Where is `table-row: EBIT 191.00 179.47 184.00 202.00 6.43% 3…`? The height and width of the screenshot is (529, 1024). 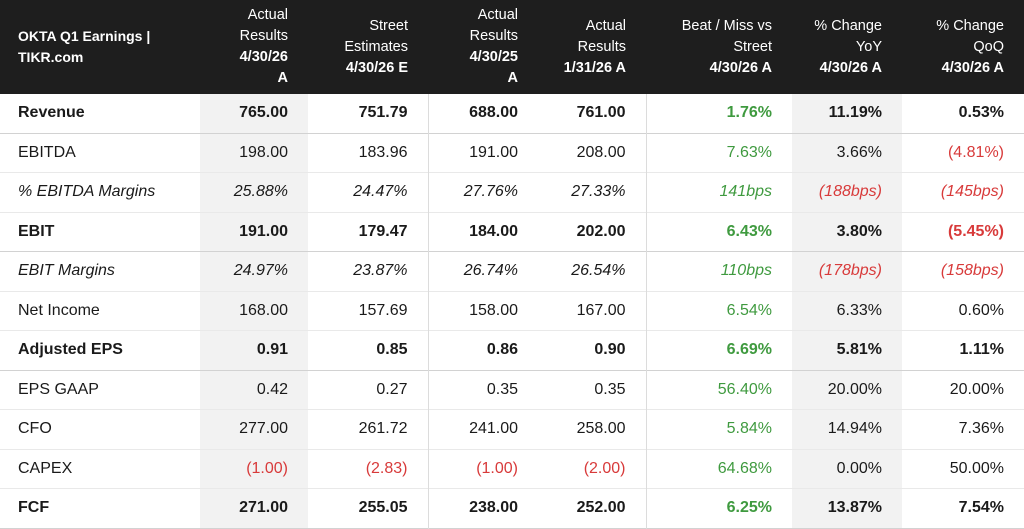 table-row: EBIT 191.00 179.47 184.00 202.00 6.43% 3… is located at coordinates (512, 232).